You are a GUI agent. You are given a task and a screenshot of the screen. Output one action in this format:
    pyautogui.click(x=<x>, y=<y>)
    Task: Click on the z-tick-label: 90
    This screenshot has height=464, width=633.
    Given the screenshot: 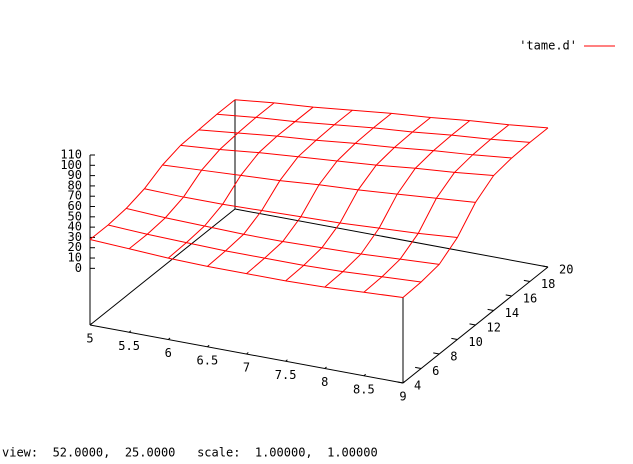 What is the action you would take?
    pyautogui.click(x=75, y=175)
    